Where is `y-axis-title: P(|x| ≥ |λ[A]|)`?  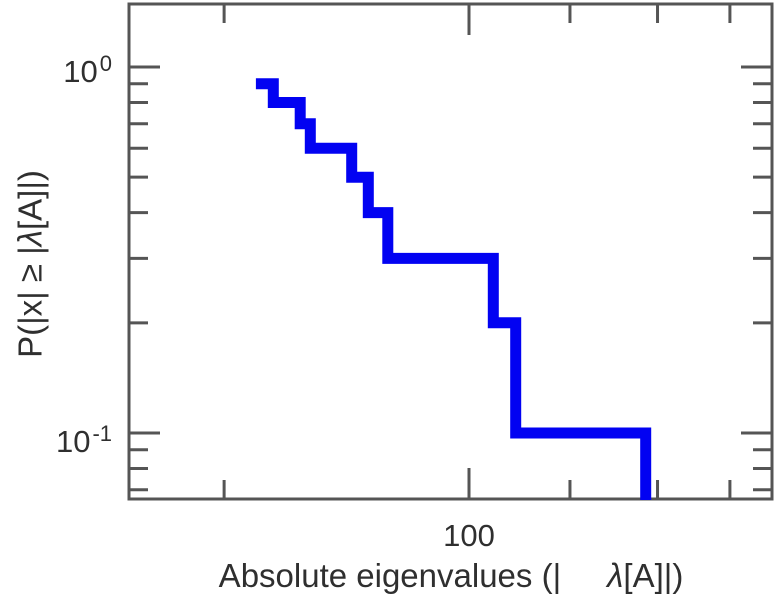
y-axis-title: P(|x| ≥ |λ[A]|) is located at coordinates (30, 264).